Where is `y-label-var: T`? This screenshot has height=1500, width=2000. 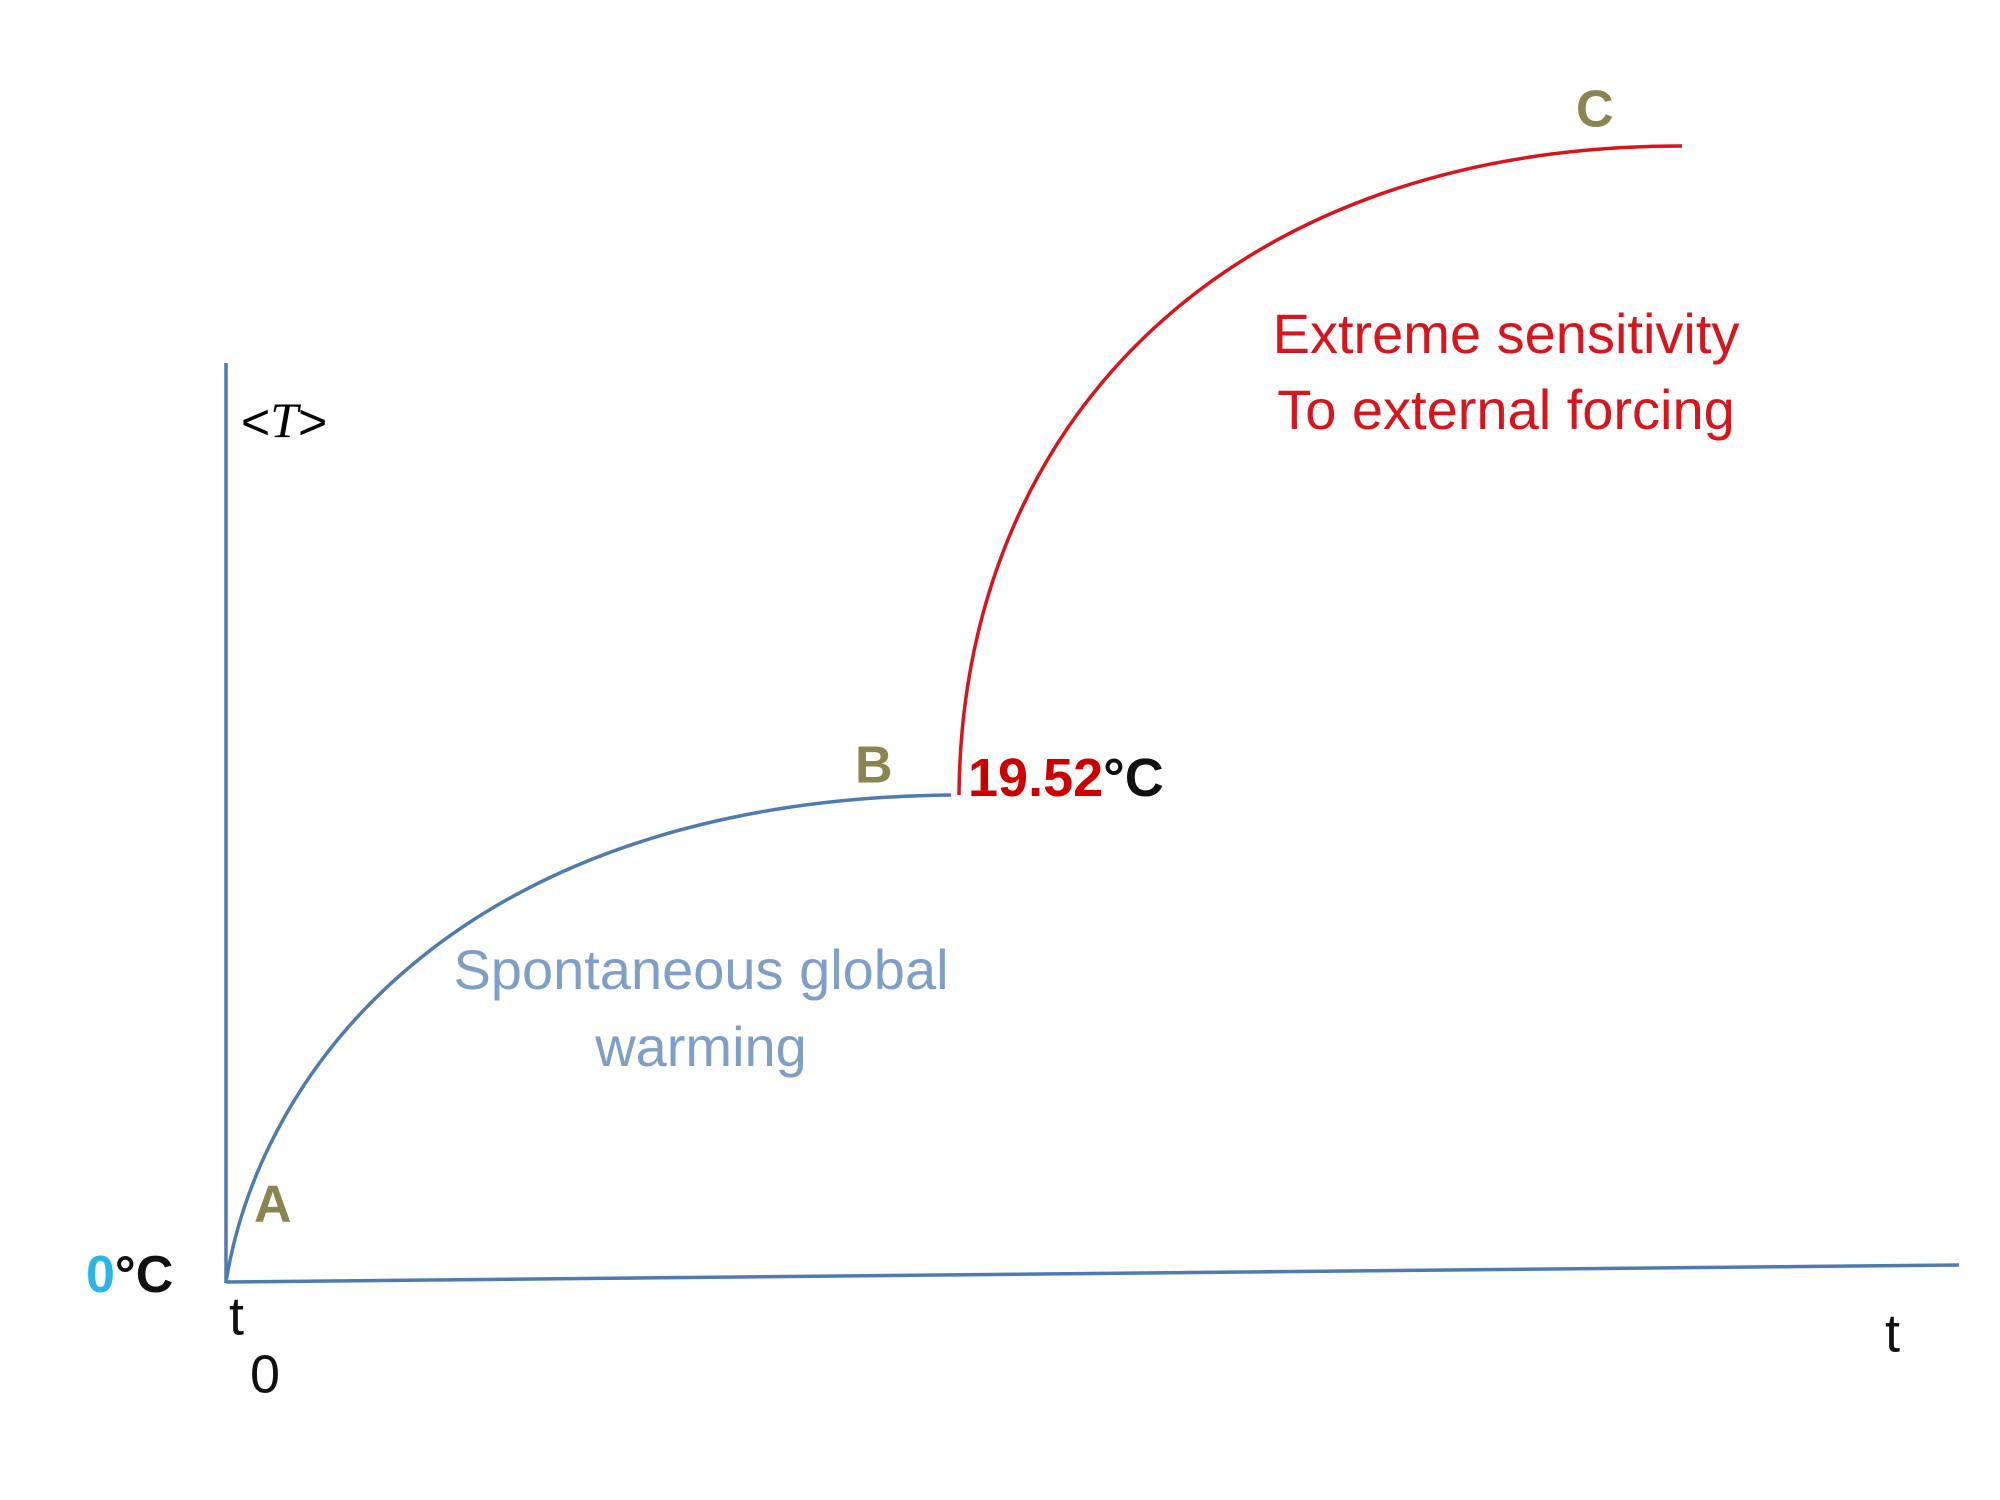 y-label-var: T is located at coordinates (285, 420).